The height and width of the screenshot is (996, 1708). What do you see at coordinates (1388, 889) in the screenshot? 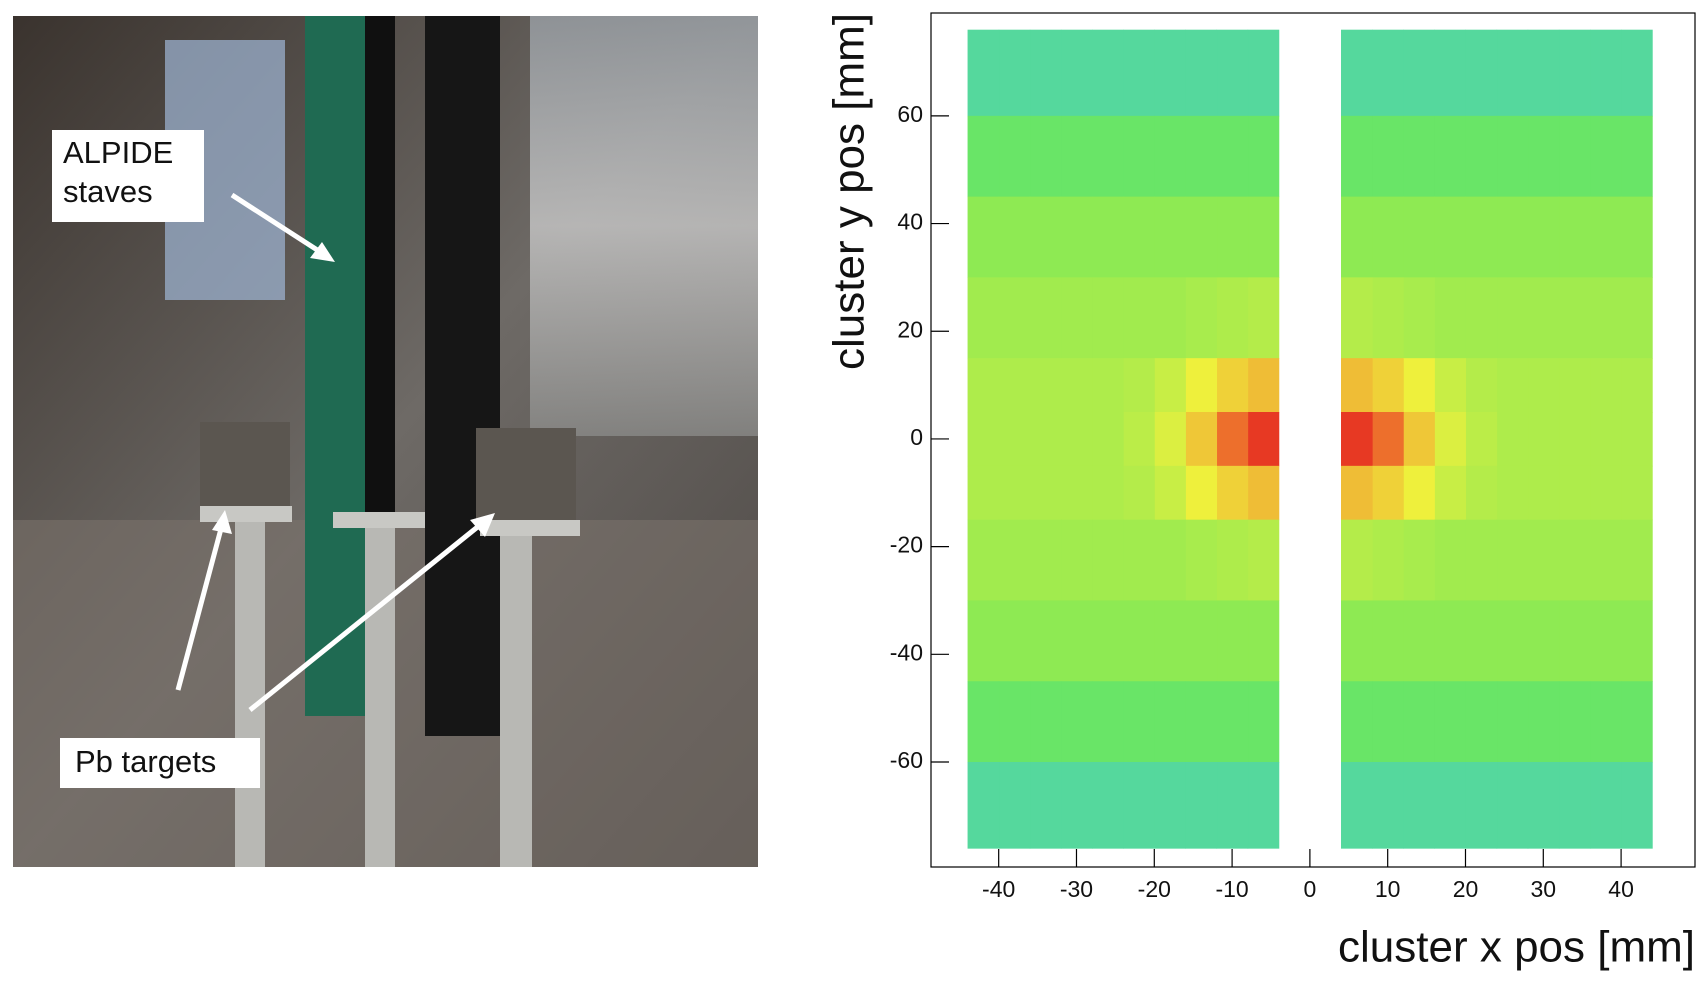
I see `x-tick-label: 10` at bounding box center [1388, 889].